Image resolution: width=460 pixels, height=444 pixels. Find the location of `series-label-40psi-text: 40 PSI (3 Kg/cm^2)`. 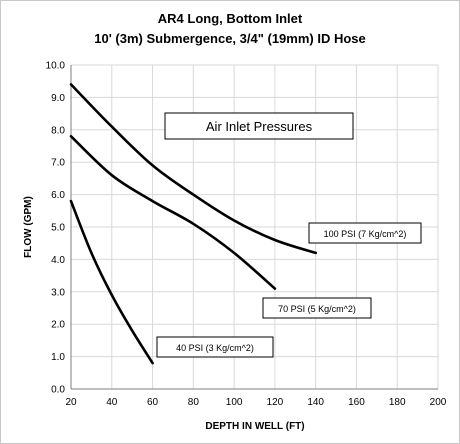

series-label-40psi-text: 40 PSI (3 Kg/cm^2) is located at coordinates (215, 348).